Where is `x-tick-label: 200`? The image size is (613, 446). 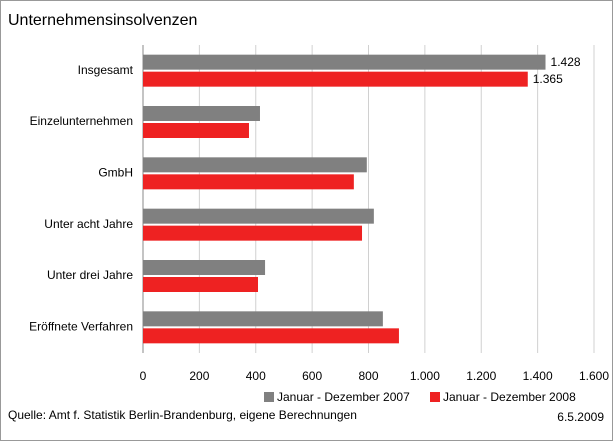
x-tick-label: 200 is located at coordinates (199, 376).